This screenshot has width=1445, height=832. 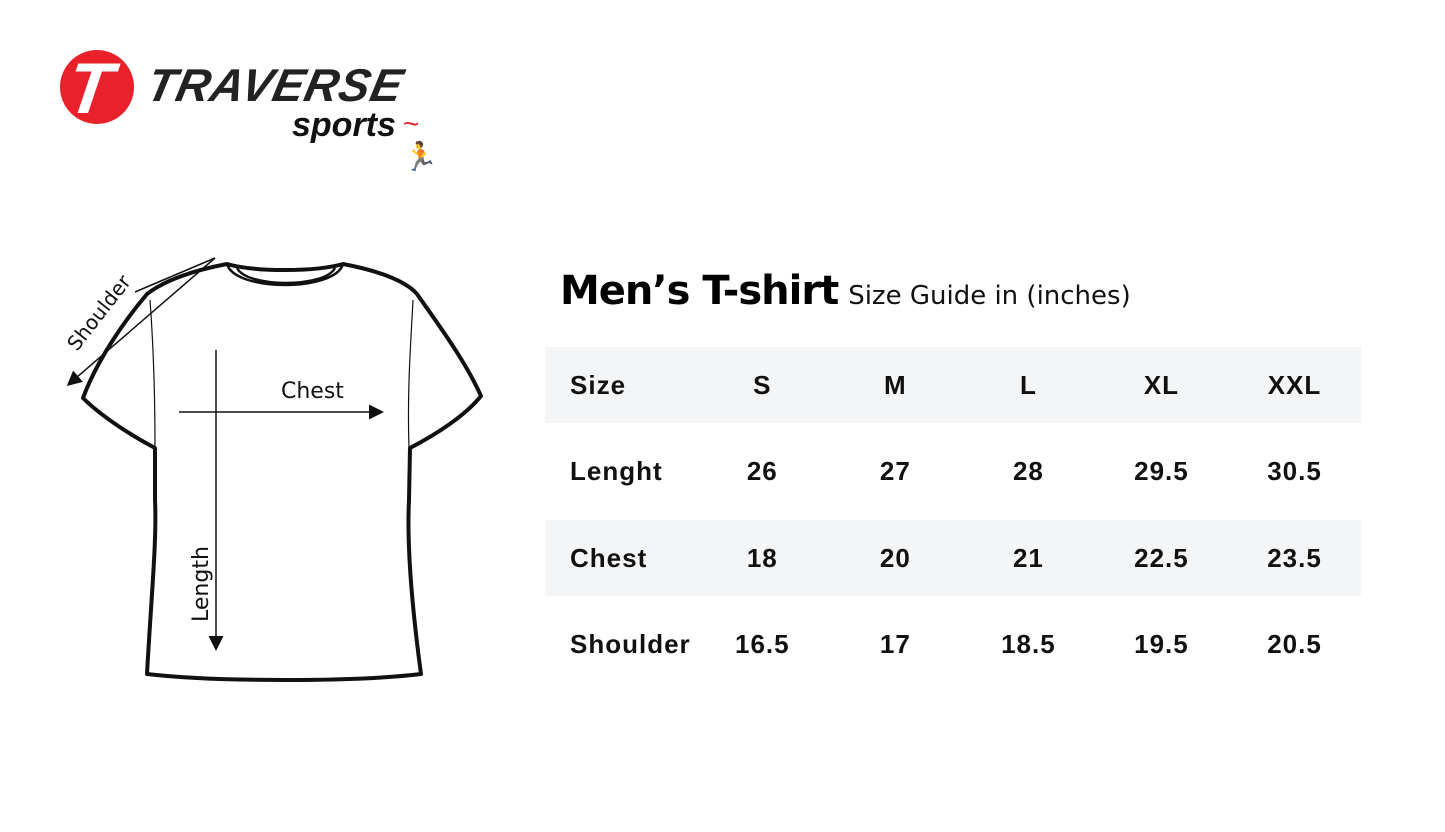 I want to click on header-cell: XXL, so click(x=1294, y=384).